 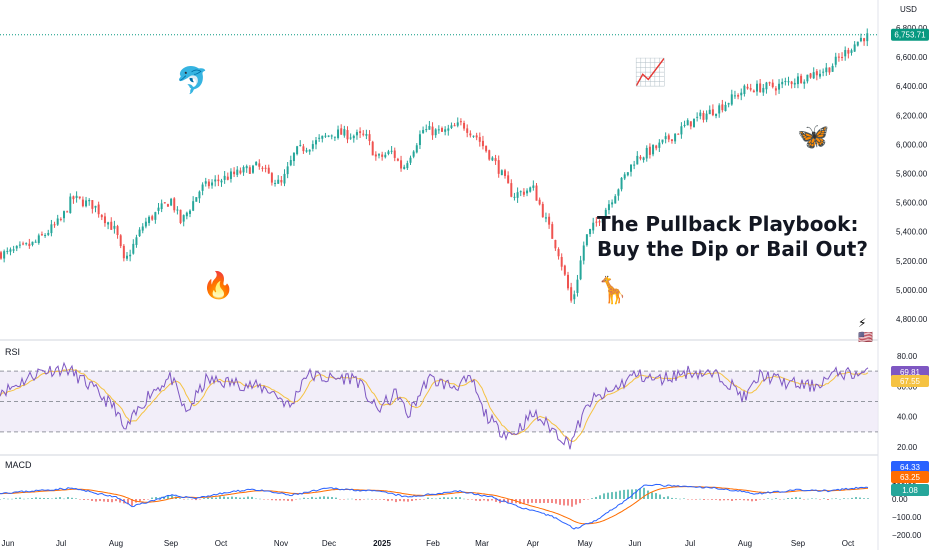 What do you see at coordinates (12, 352) in the screenshot?
I see `rsi-title: RSI` at bounding box center [12, 352].